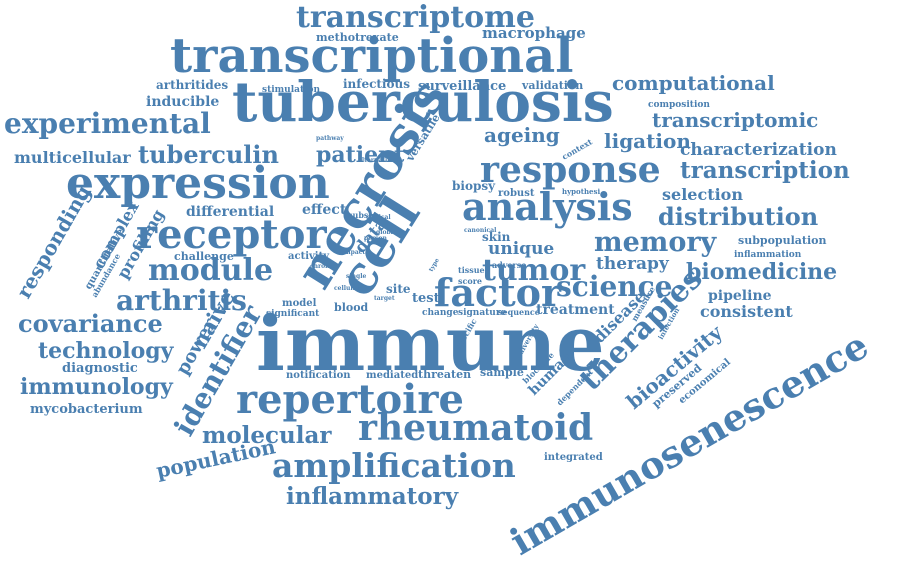 This screenshot has width=900, height=561. What do you see at coordinates (356, 276) in the screenshot?
I see `word: single` at bounding box center [356, 276].